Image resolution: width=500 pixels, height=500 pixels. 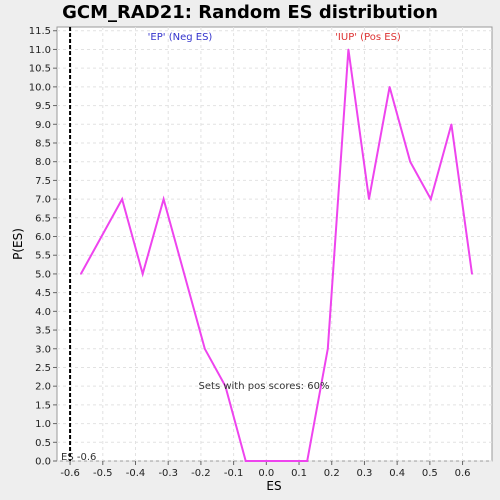 I want to click on y-tick-label: 3.5, so click(x=43, y=331).